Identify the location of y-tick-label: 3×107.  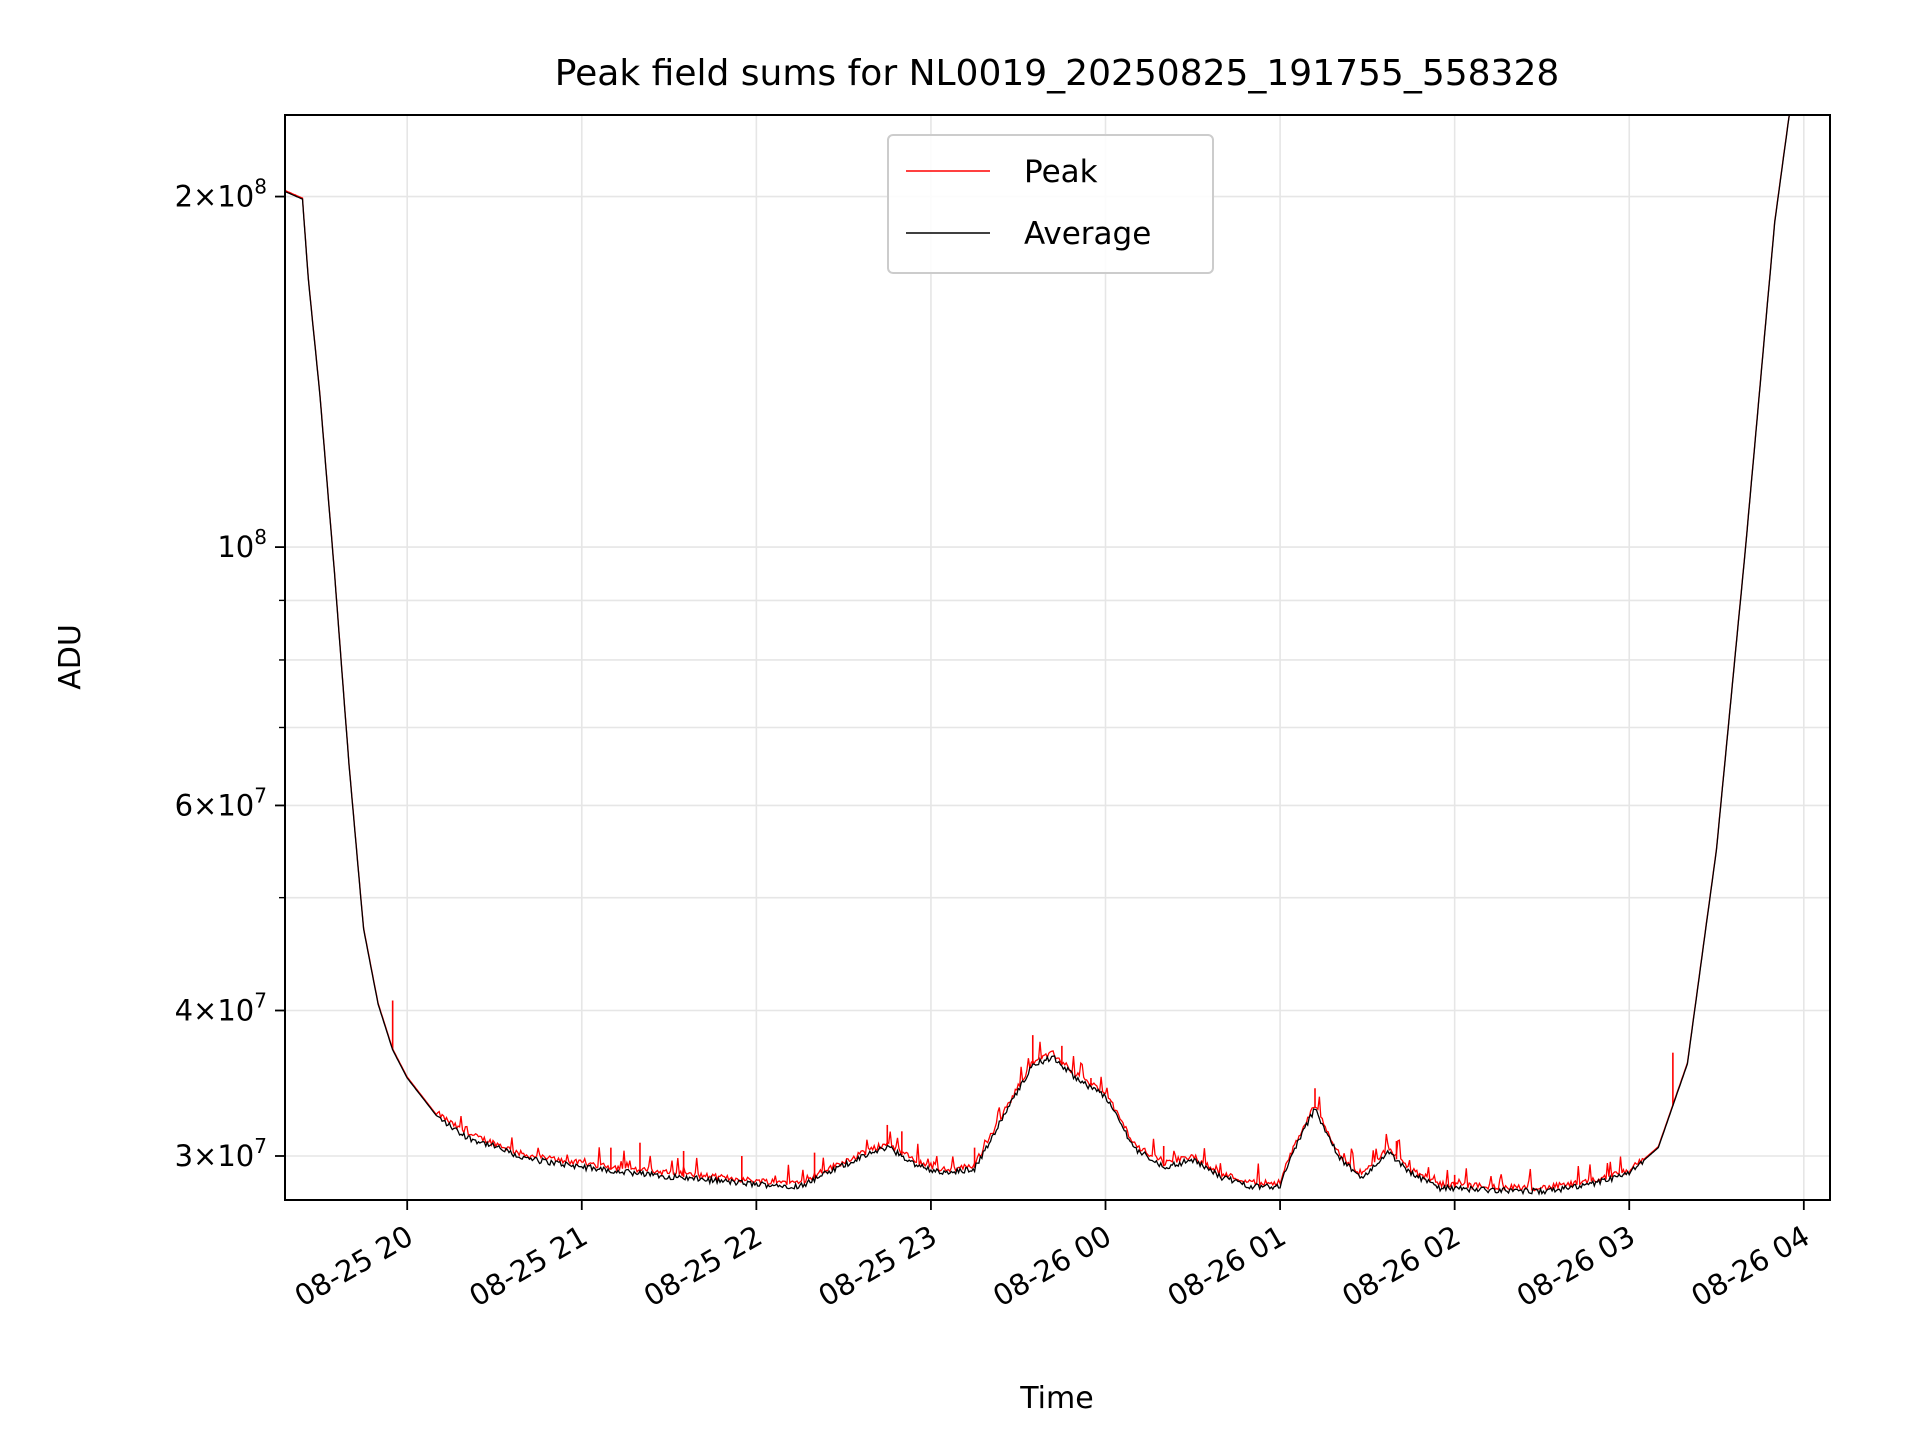
(221, 1153).